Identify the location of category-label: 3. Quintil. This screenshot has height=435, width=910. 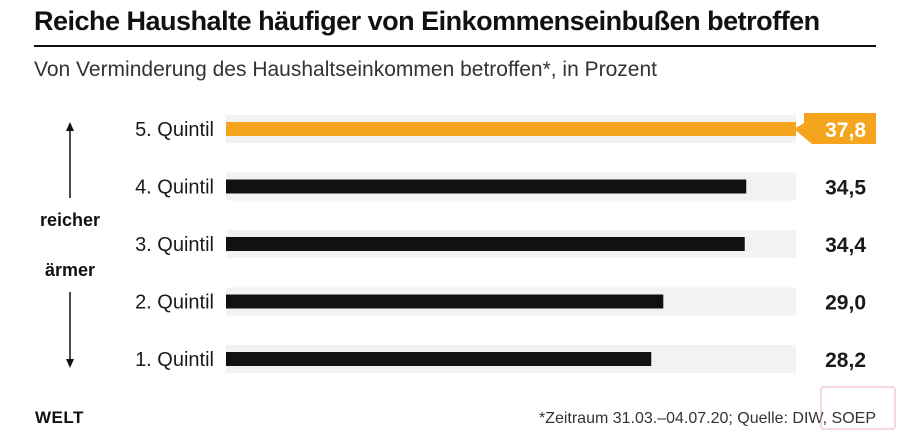
(174, 245).